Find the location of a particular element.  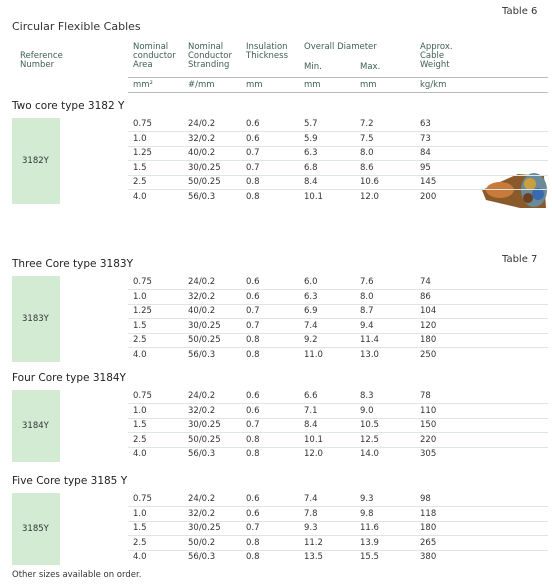

unit-cell: mm² is located at coordinates (143, 85).